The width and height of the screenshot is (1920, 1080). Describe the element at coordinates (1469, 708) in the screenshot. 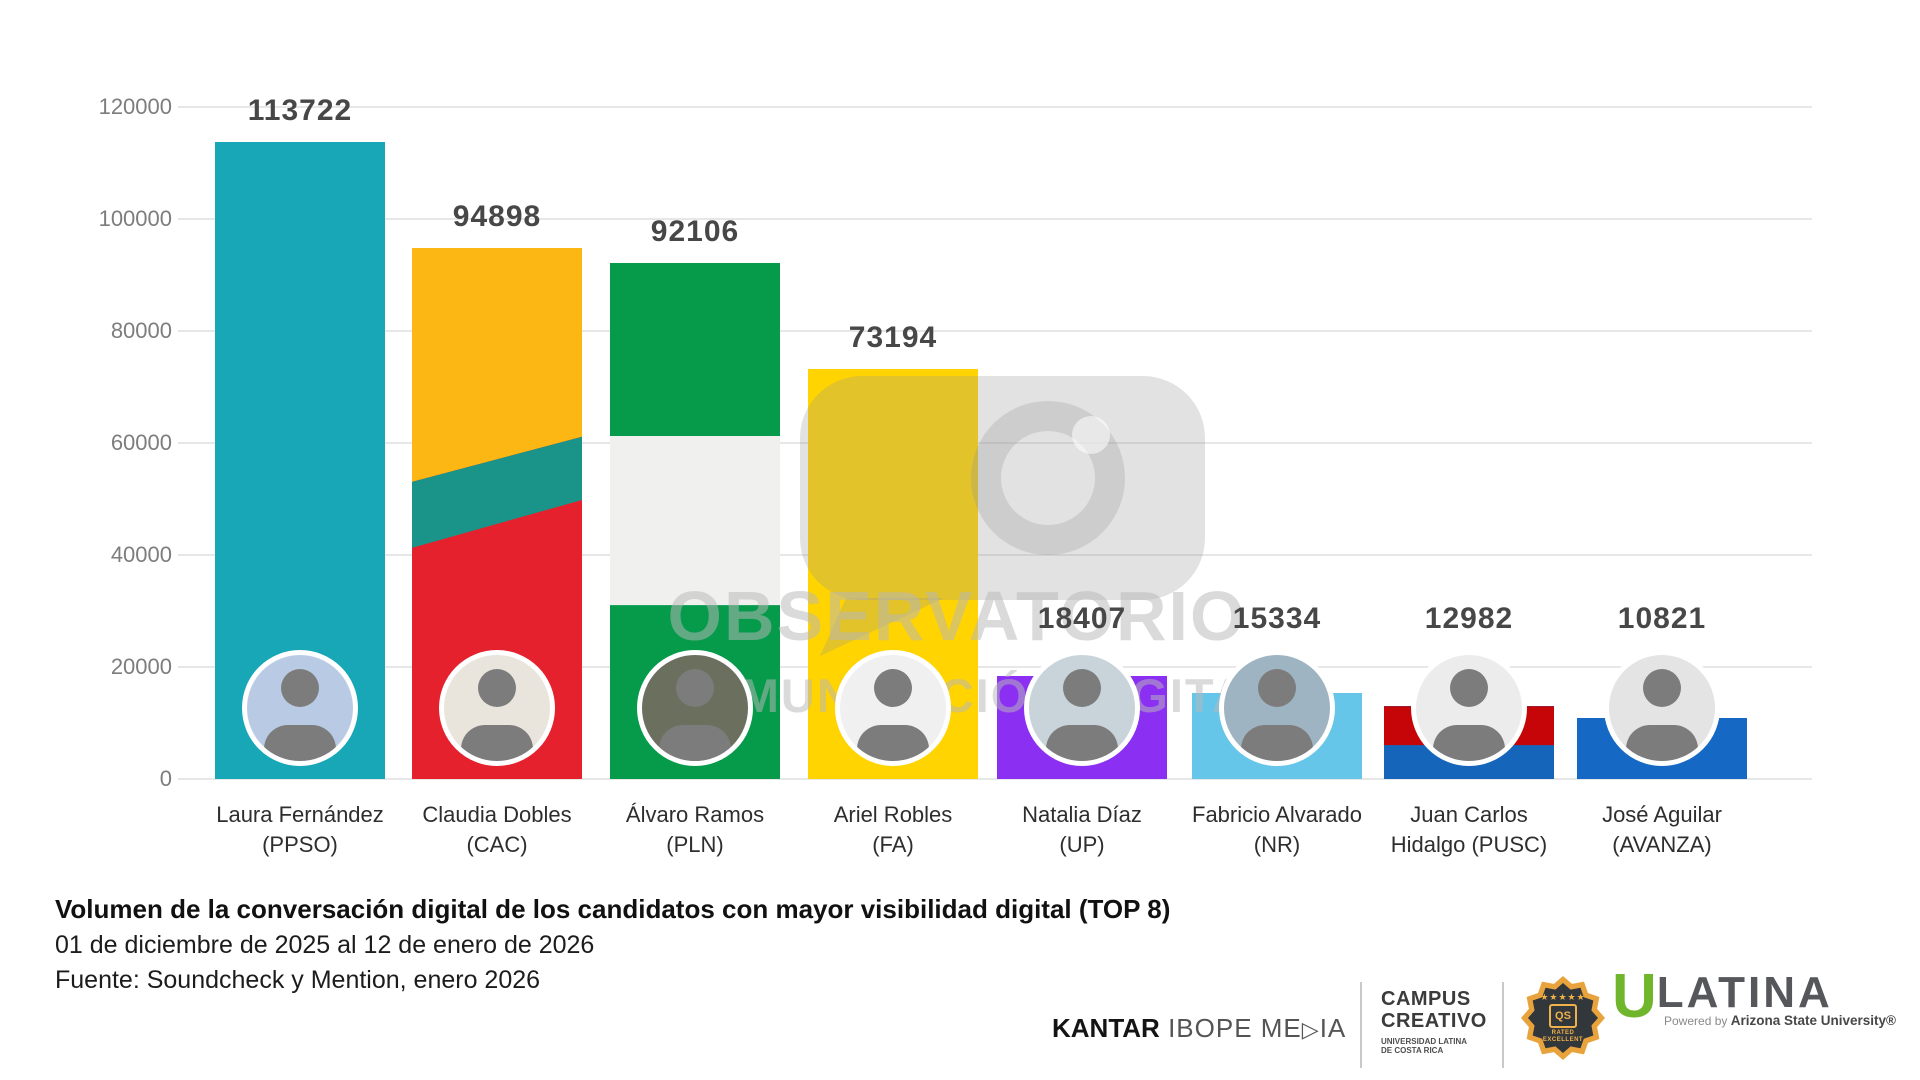

I see `candidate-photo-pusc` at that location.